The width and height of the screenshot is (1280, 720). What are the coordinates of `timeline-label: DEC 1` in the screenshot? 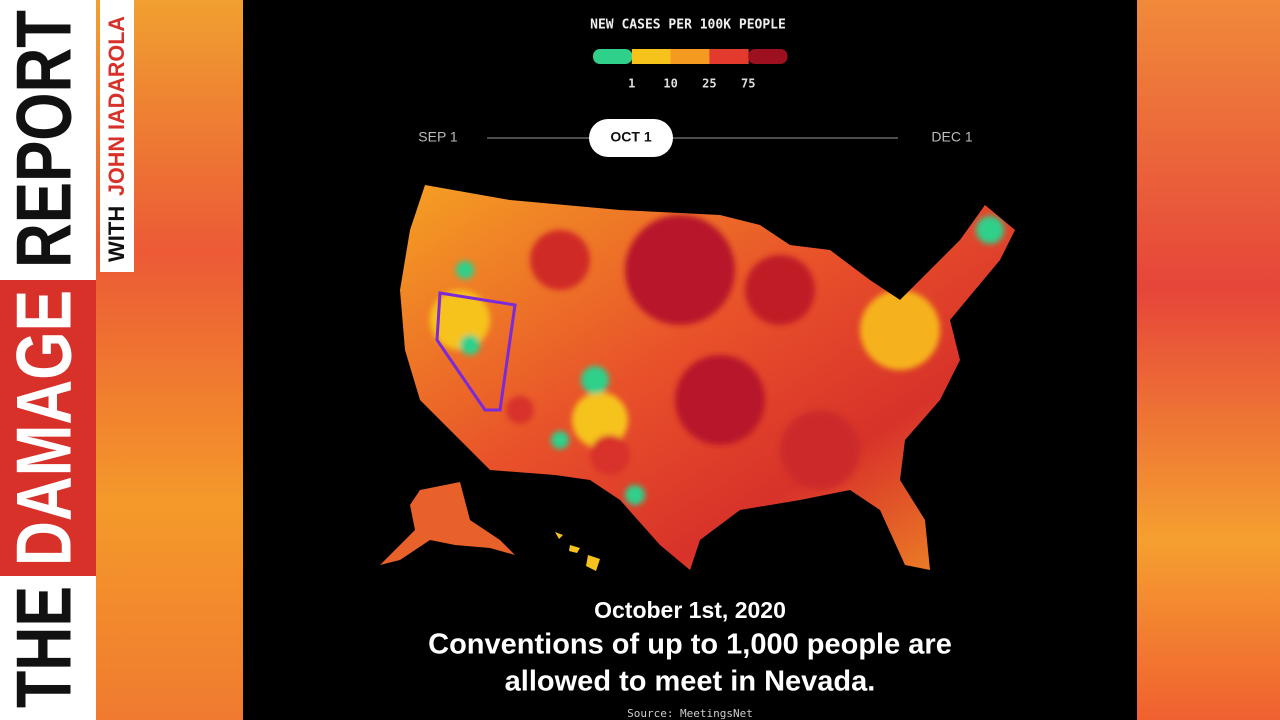 It's located at (951, 137).